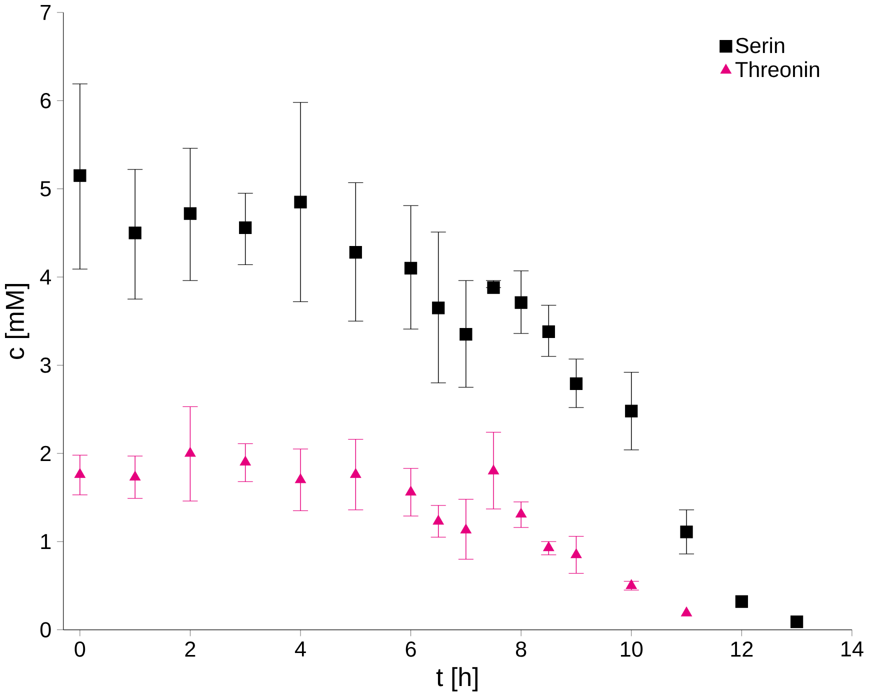 The image size is (869, 696). What do you see at coordinates (45, 630) in the screenshot?
I see `y-tick-label: 0` at bounding box center [45, 630].